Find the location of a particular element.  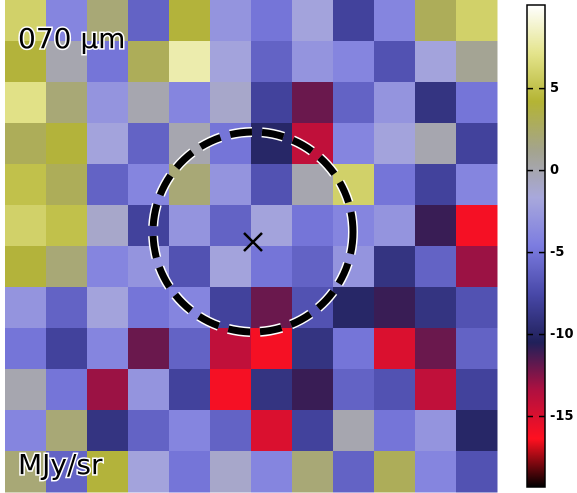

center-marker is located at coordinates (253, 242).